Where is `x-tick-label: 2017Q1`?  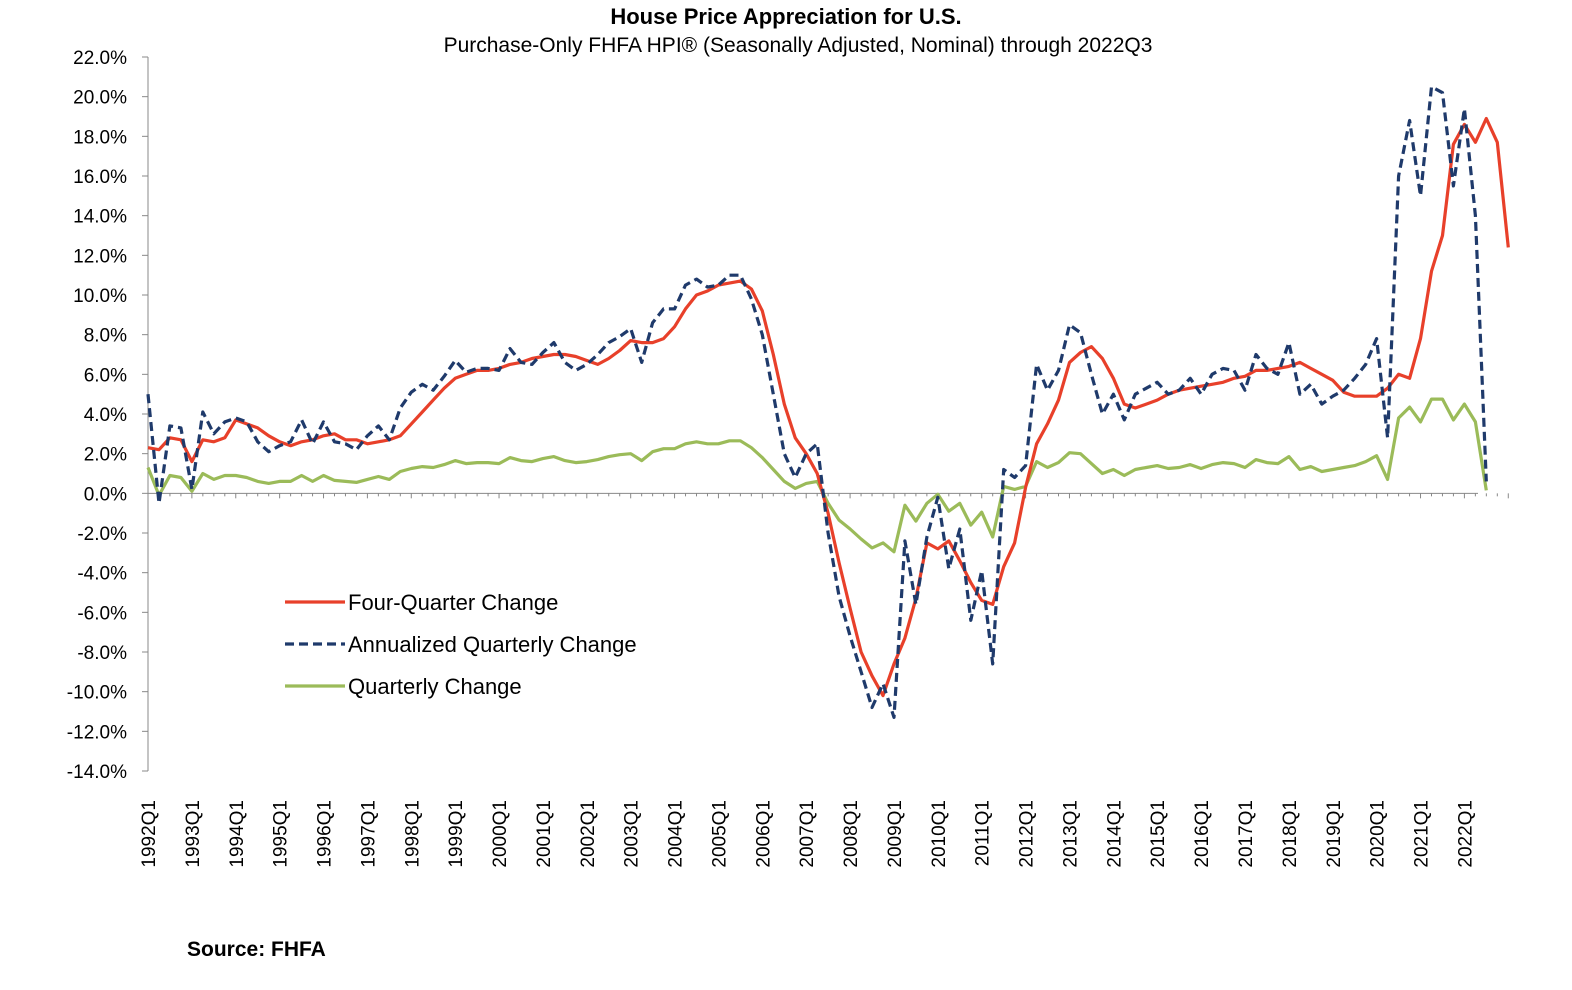 x-tick-label: 2017Q1 is located at coordinates (1246, 834).